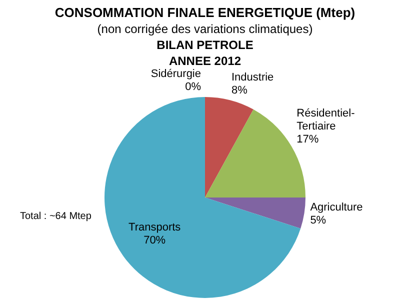 The height and width of the screenshot is (300, 400). I want to click on text: ANNEE 2012, so click(205, 60).